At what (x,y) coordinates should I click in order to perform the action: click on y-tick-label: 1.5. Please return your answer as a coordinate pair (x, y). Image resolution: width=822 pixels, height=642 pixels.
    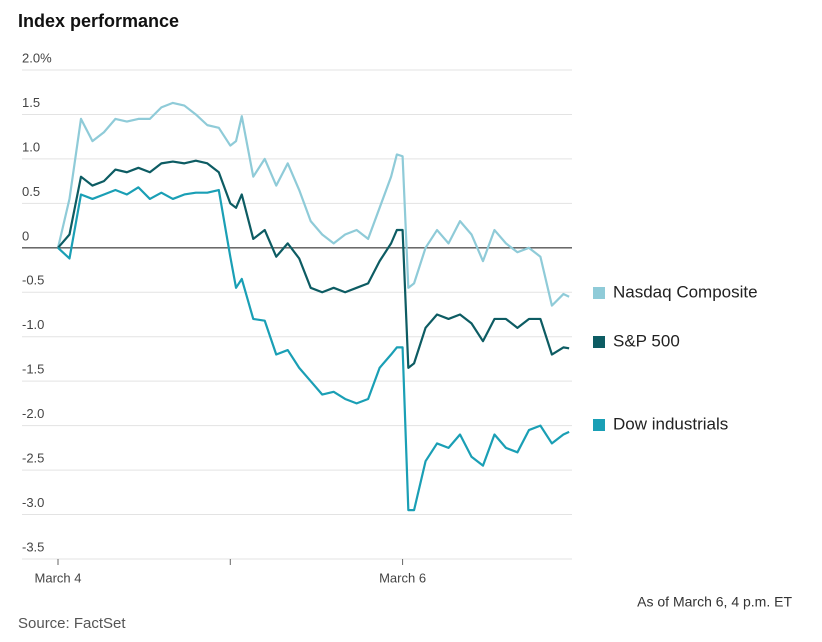
    Looking at the image, I should click on (31, 102).